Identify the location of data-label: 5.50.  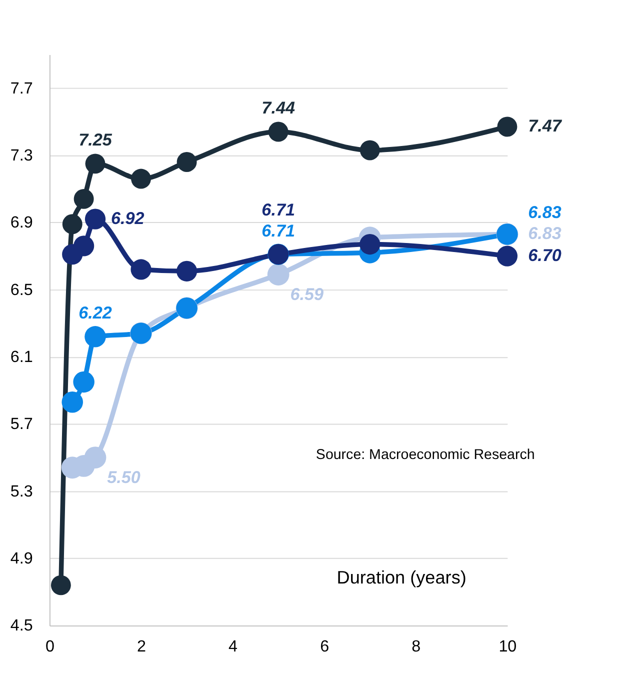
(124, 478).